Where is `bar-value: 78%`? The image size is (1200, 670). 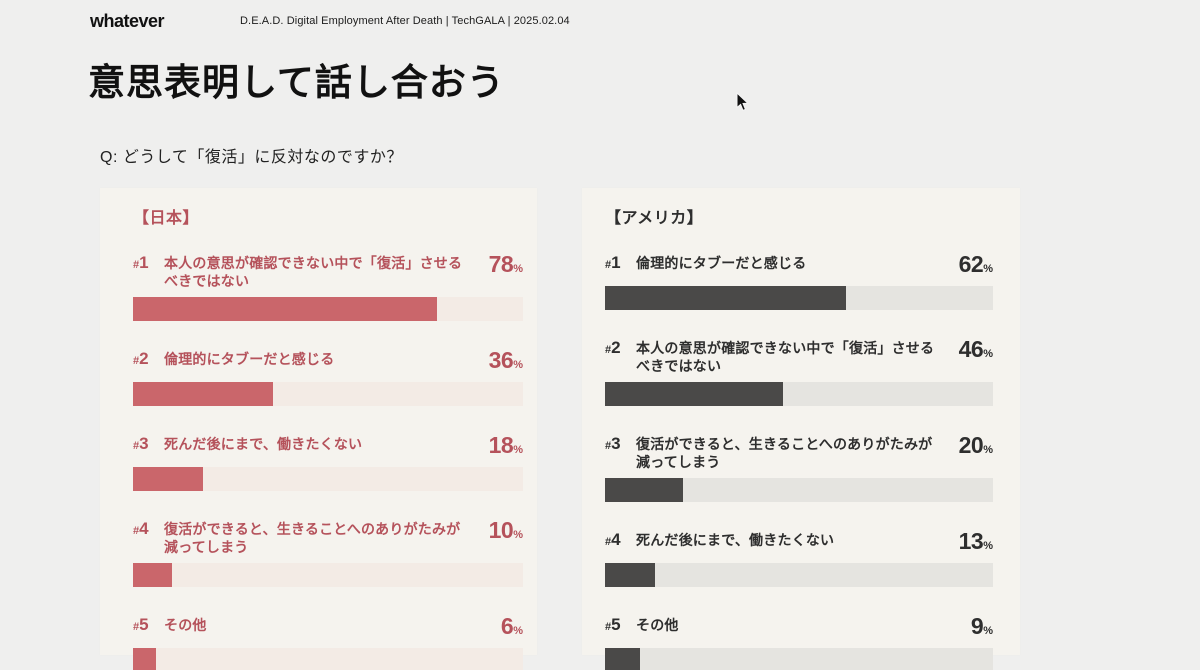 bar-value: 78% is located at coordinates (505, 264).